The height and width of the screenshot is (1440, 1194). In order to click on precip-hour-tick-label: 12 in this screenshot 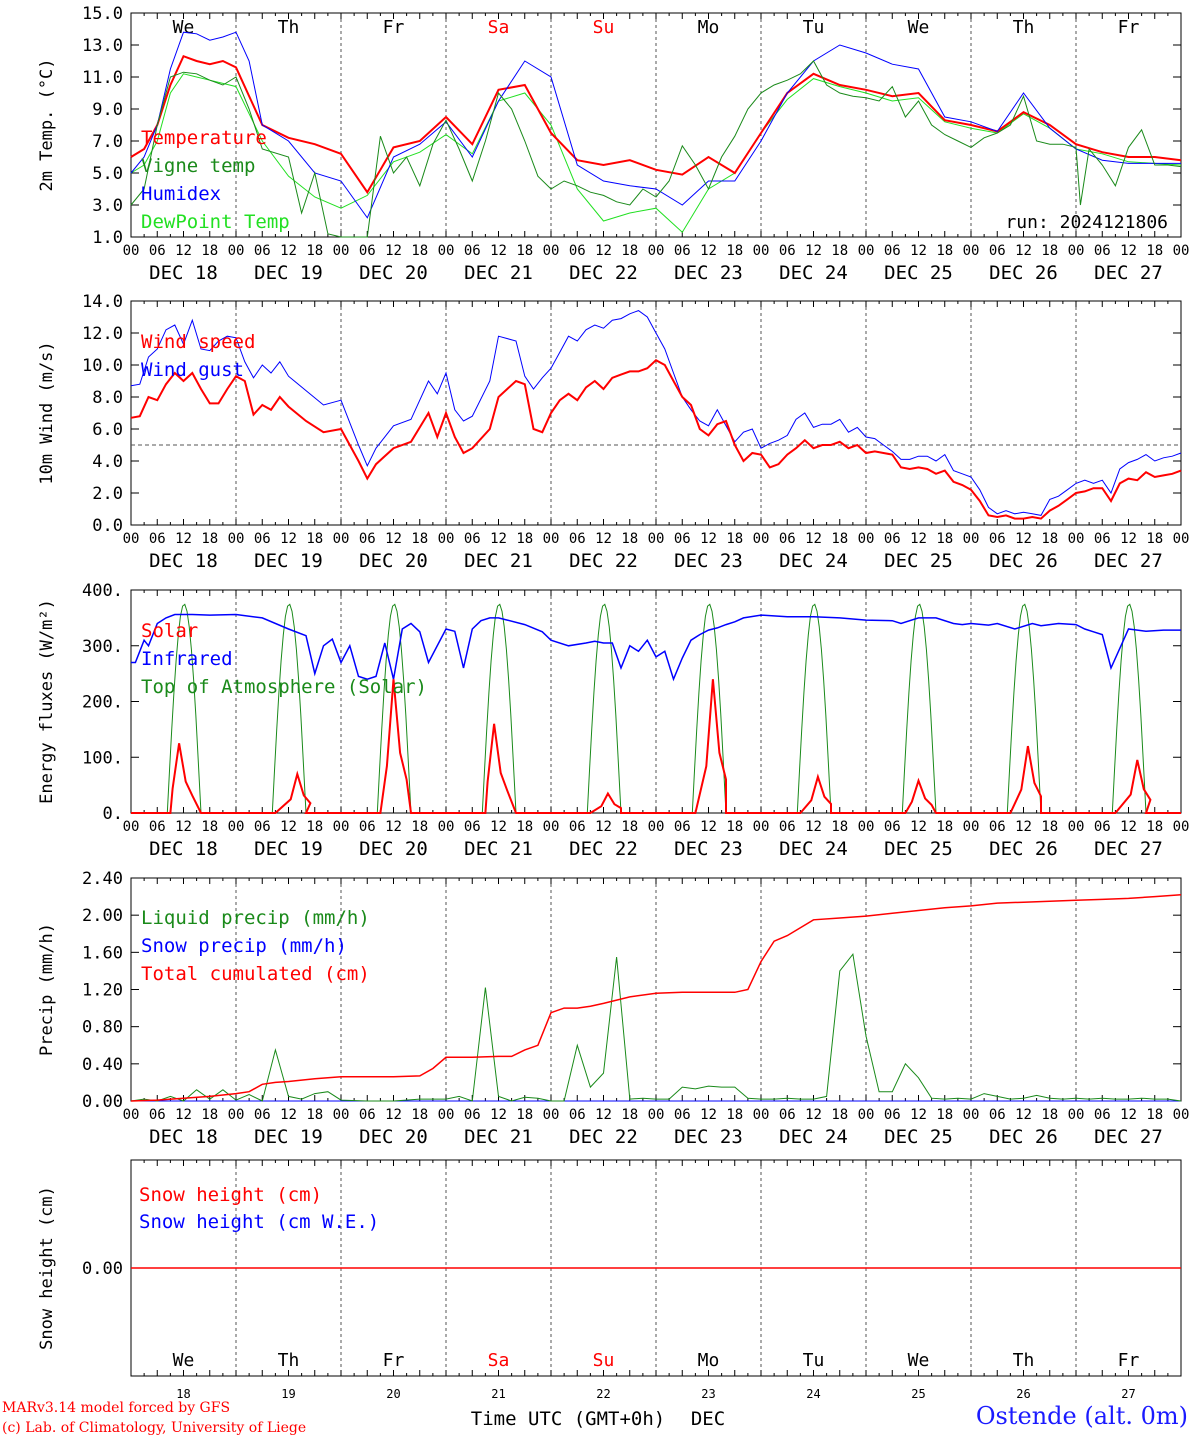, I will do `click(918, 1115)`.